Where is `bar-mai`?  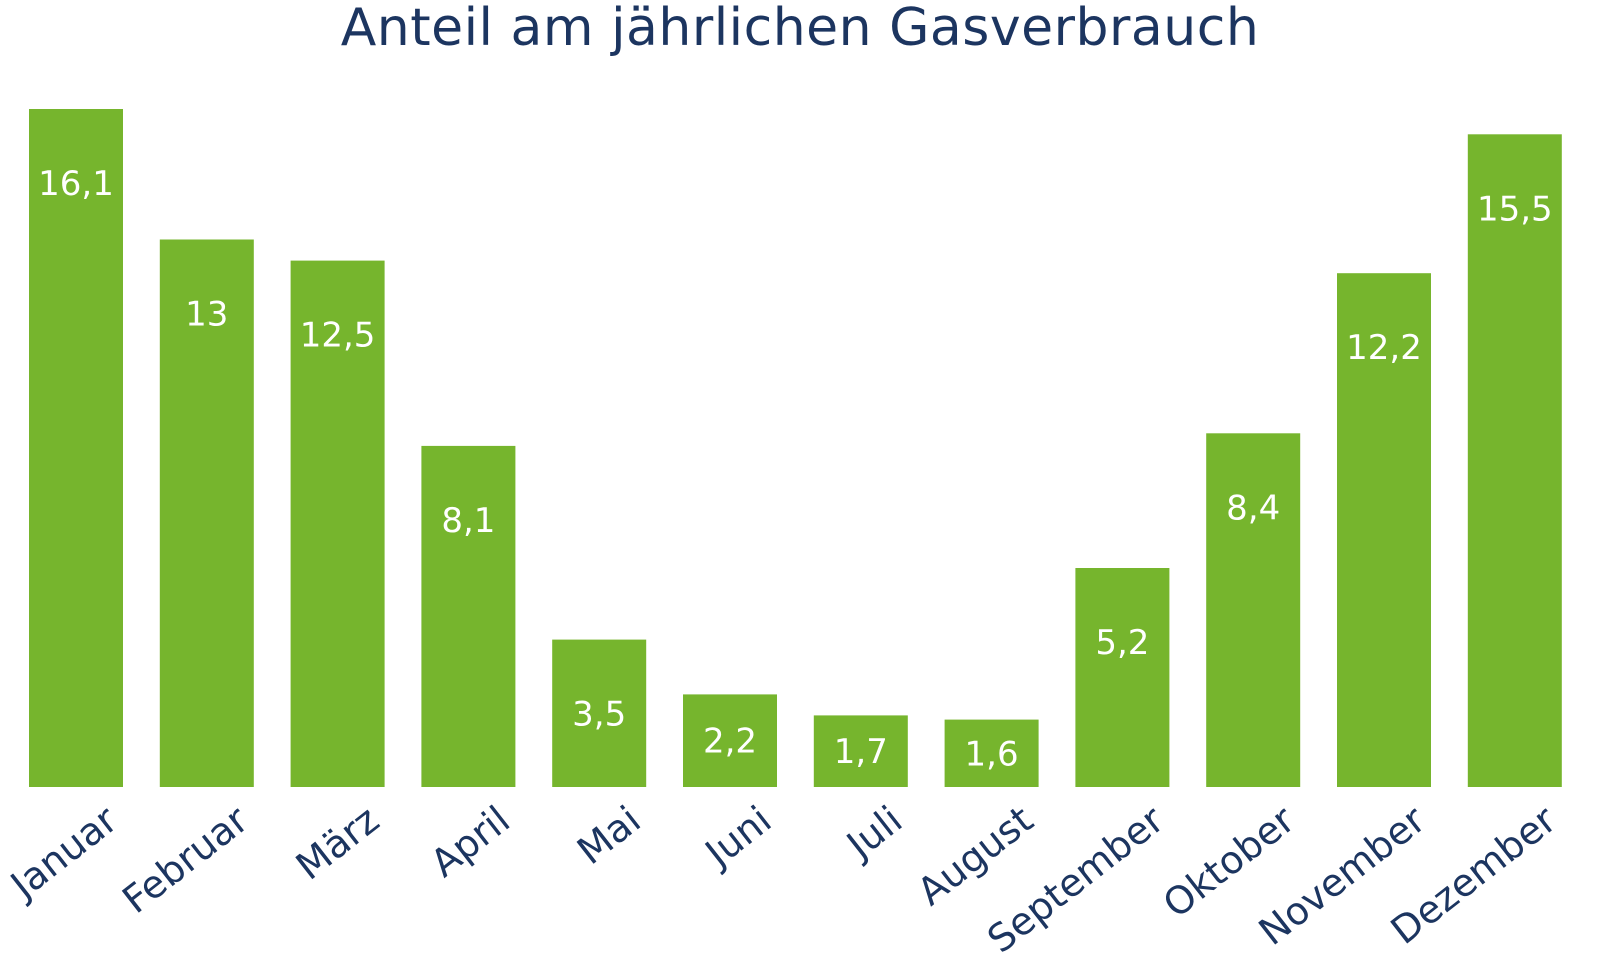 bar-mai is located at coordinates (599, 713).